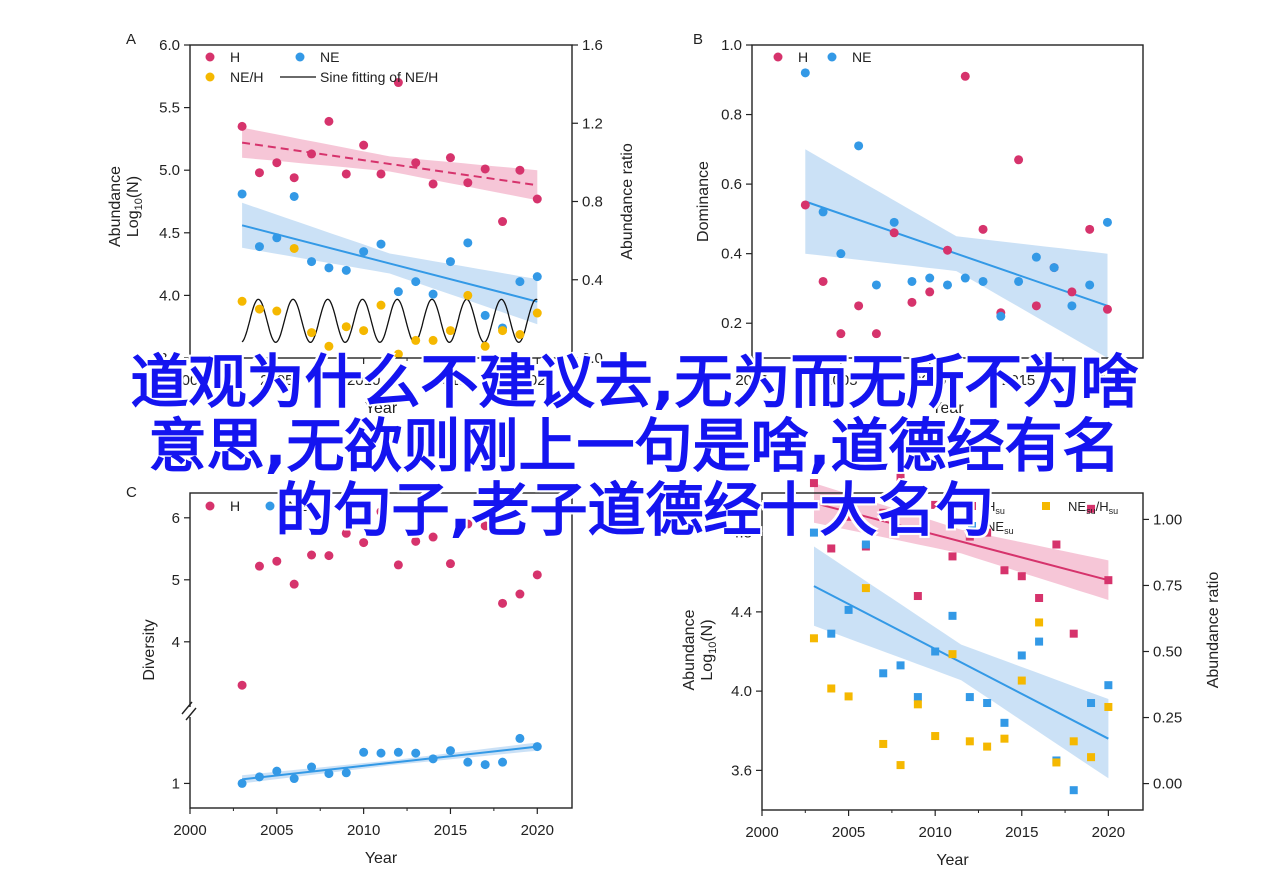  What do you see at coordinates (381, 650) in the screenshot?
I see `plot-frame` at bounding box center [381, 650].